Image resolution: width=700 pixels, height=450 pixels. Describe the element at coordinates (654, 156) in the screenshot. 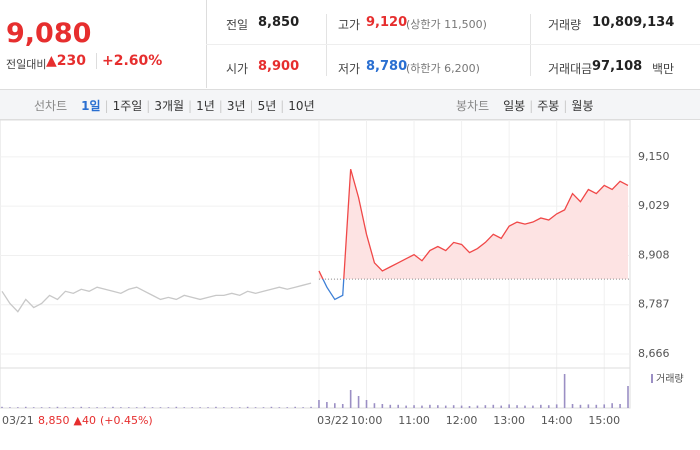

I see `y-tick-label: 9,150` at that location.